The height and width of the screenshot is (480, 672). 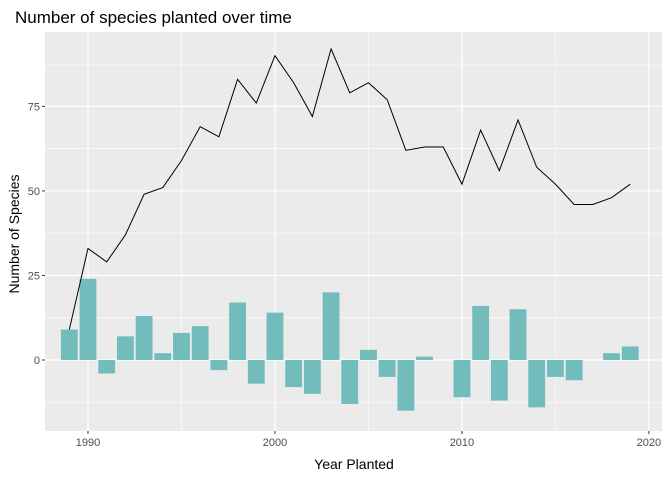 What do you see at coordinates (14, 233) in the screenshot?
I see `y-axis-label: Number of Species` at bounding box center [14, 233].